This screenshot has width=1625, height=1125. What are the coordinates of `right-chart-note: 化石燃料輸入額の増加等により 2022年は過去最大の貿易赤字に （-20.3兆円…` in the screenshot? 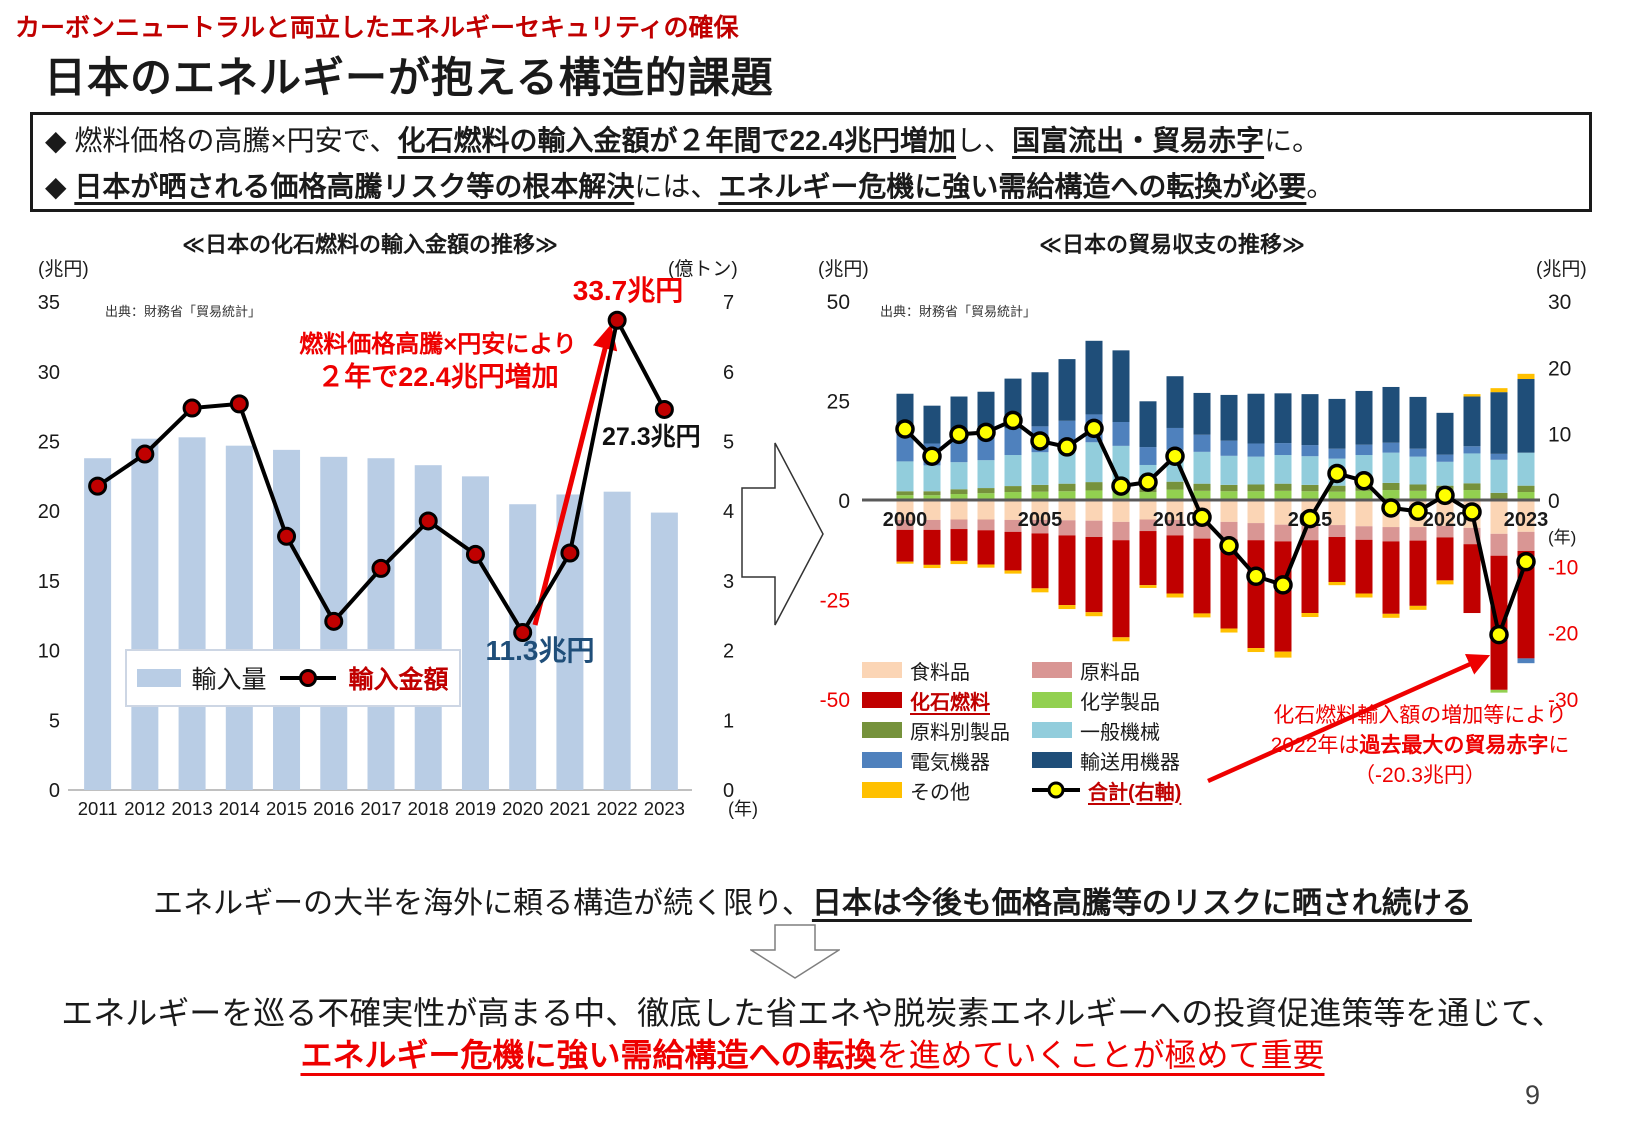 It's located at (1420, 746).